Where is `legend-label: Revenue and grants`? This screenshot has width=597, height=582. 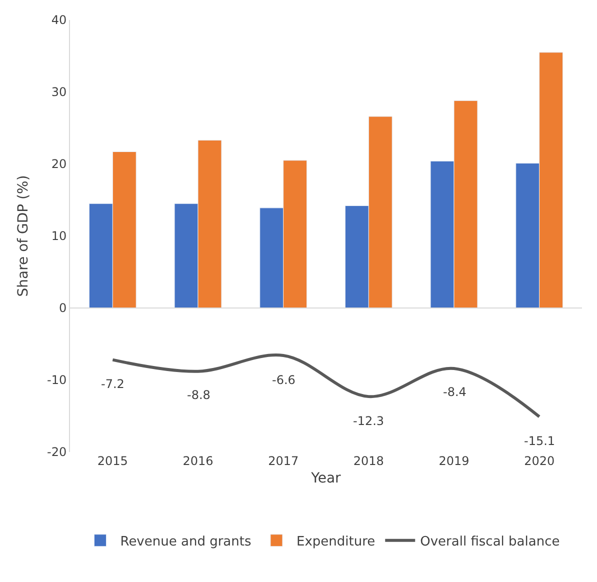 legend-label: Revenue and grants is located at coordinates (186, 542).